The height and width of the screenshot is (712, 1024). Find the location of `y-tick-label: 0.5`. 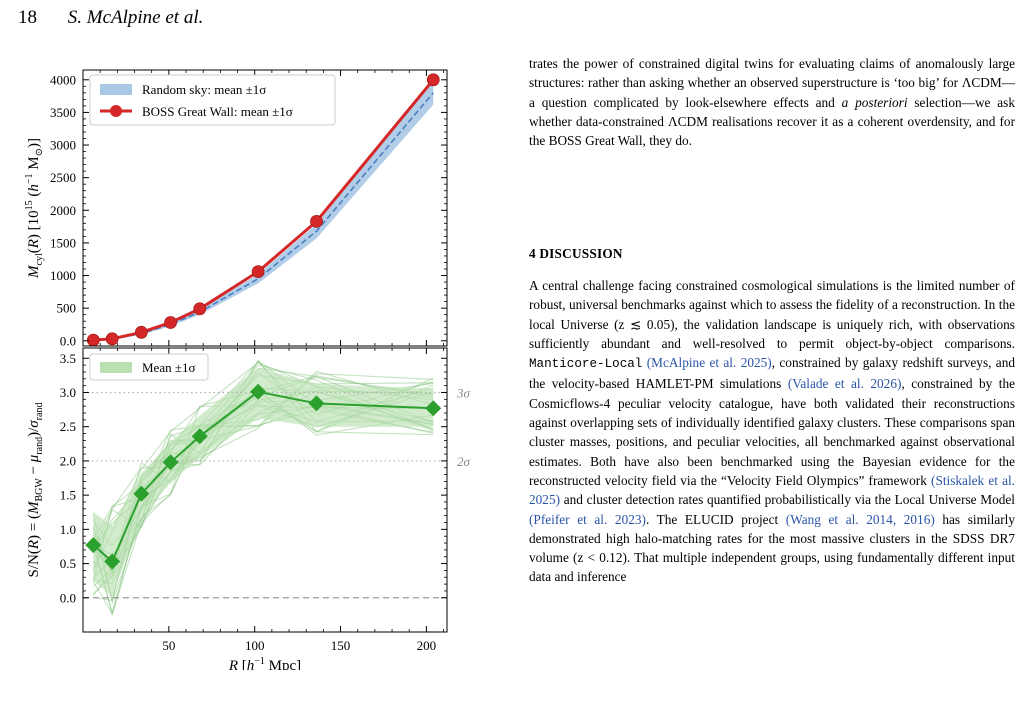

y-tick-label: 0.5 is located at coordinates (68, 563).